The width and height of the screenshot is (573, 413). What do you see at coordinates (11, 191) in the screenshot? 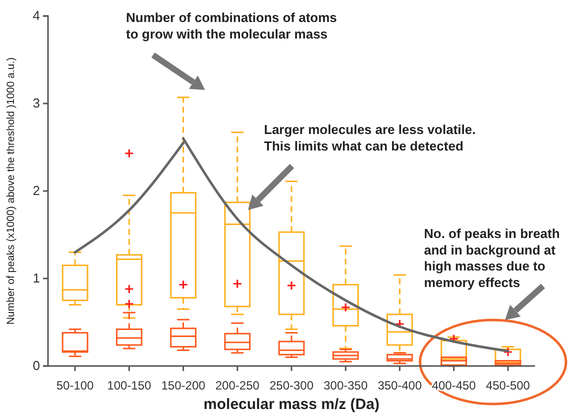
I see `y-axis-title: Number of peaks (x1000) above the threshold )1000 a.u.)` at bounding box center [11, 191].